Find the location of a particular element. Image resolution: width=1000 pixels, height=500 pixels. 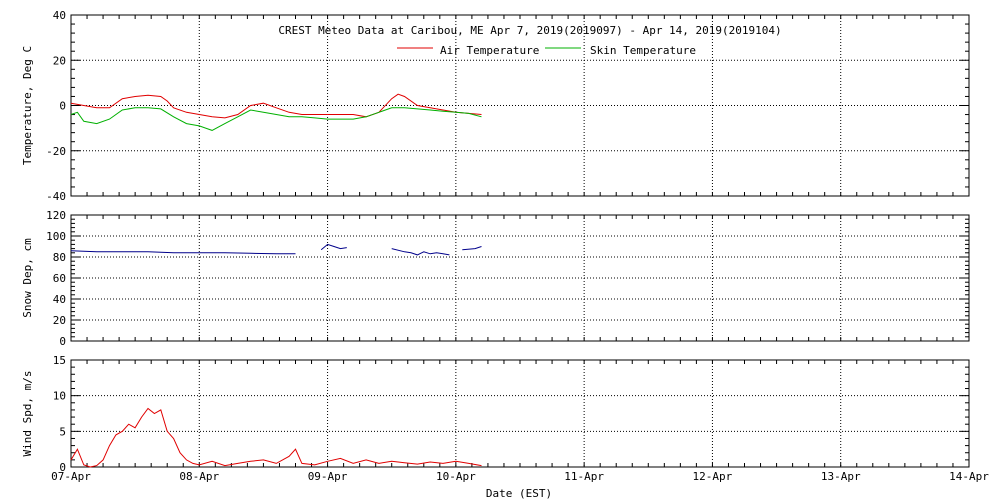

y-tick-label: 100 is located at coordinates (56, 236).